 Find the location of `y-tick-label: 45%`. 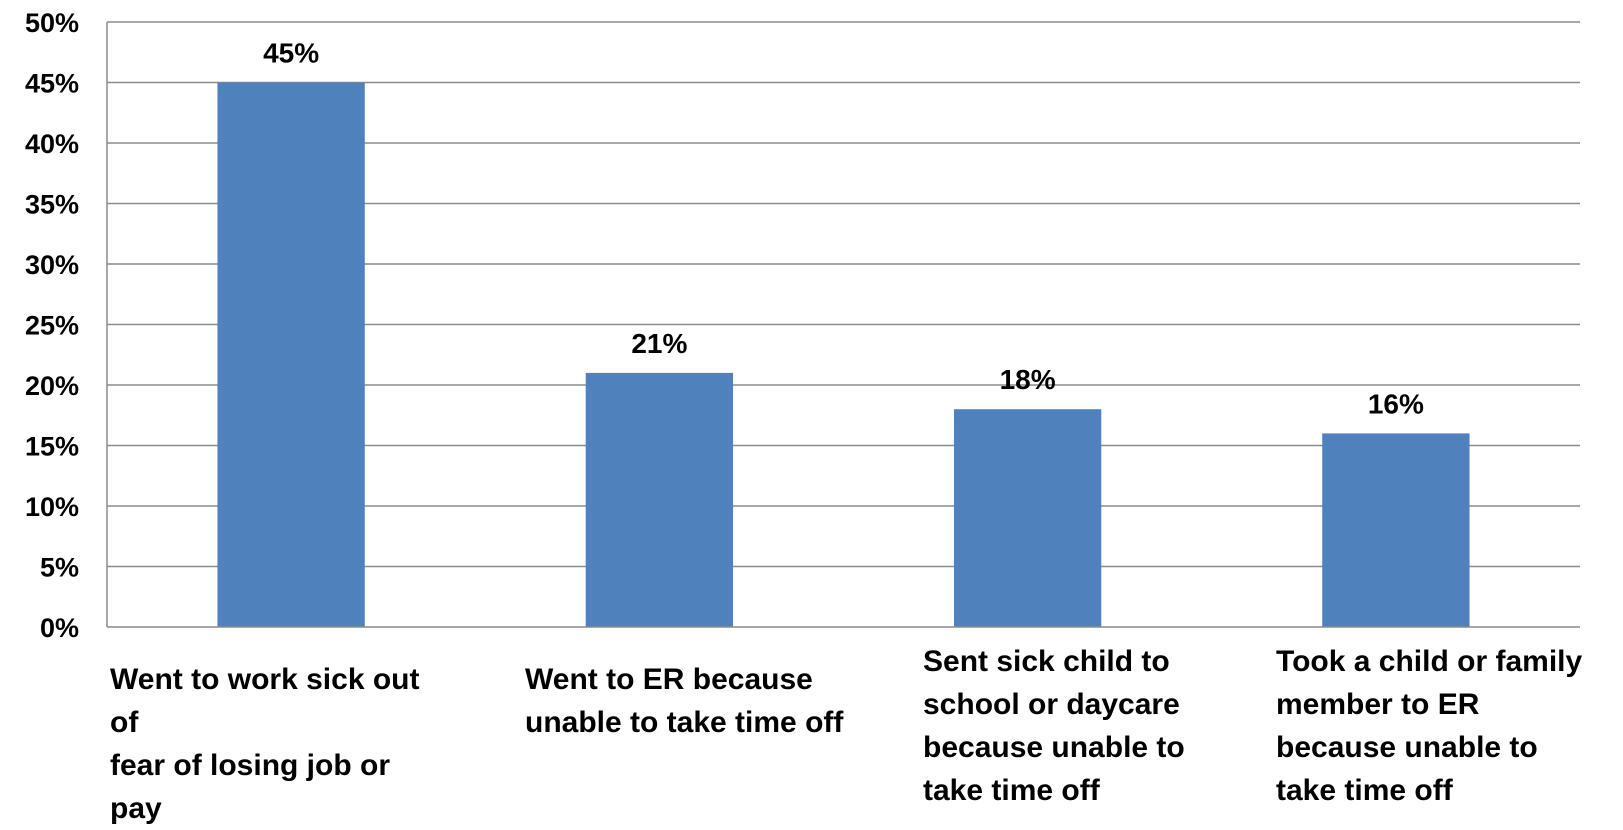

y-tick-label: 45% is located at coordinates (52, 84).